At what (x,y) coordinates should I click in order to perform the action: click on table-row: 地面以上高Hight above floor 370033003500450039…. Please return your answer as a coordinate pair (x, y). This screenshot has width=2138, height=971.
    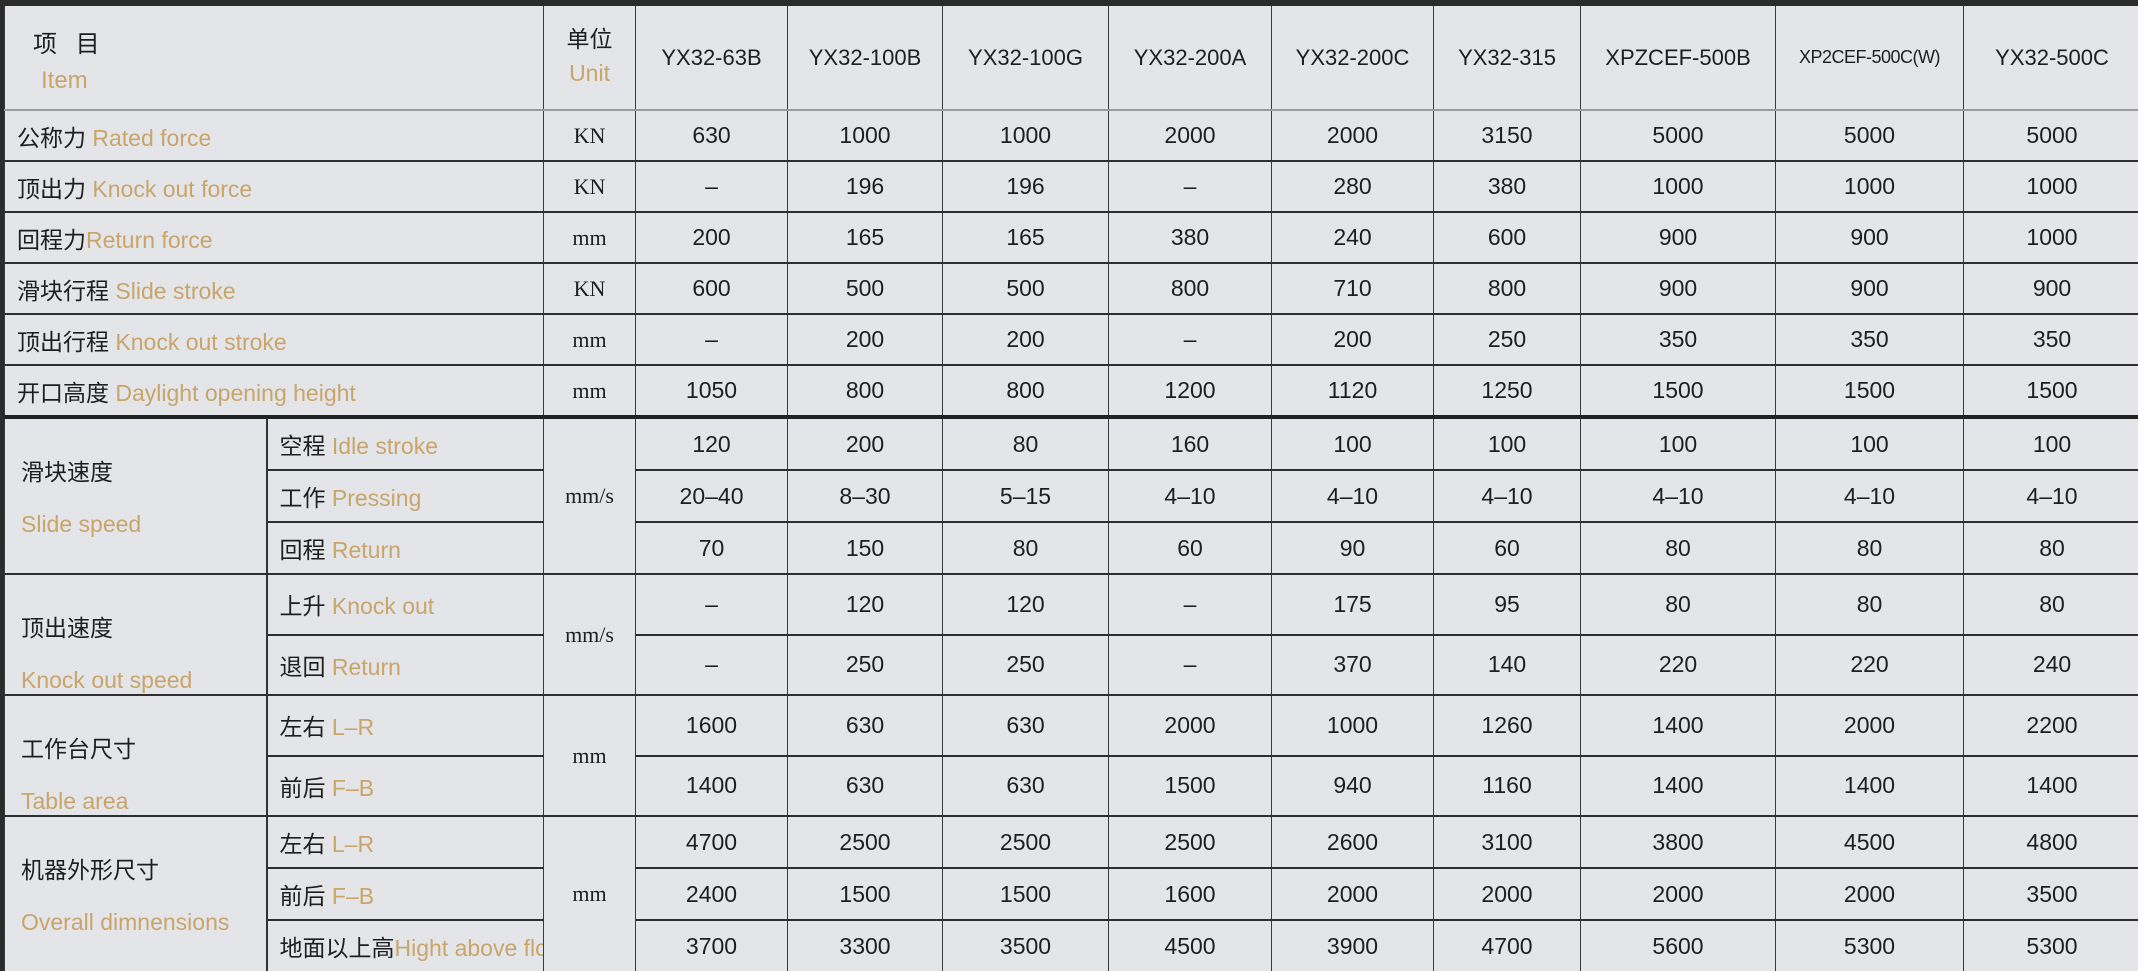
    Looking at the image, I should click on (1071, 945).